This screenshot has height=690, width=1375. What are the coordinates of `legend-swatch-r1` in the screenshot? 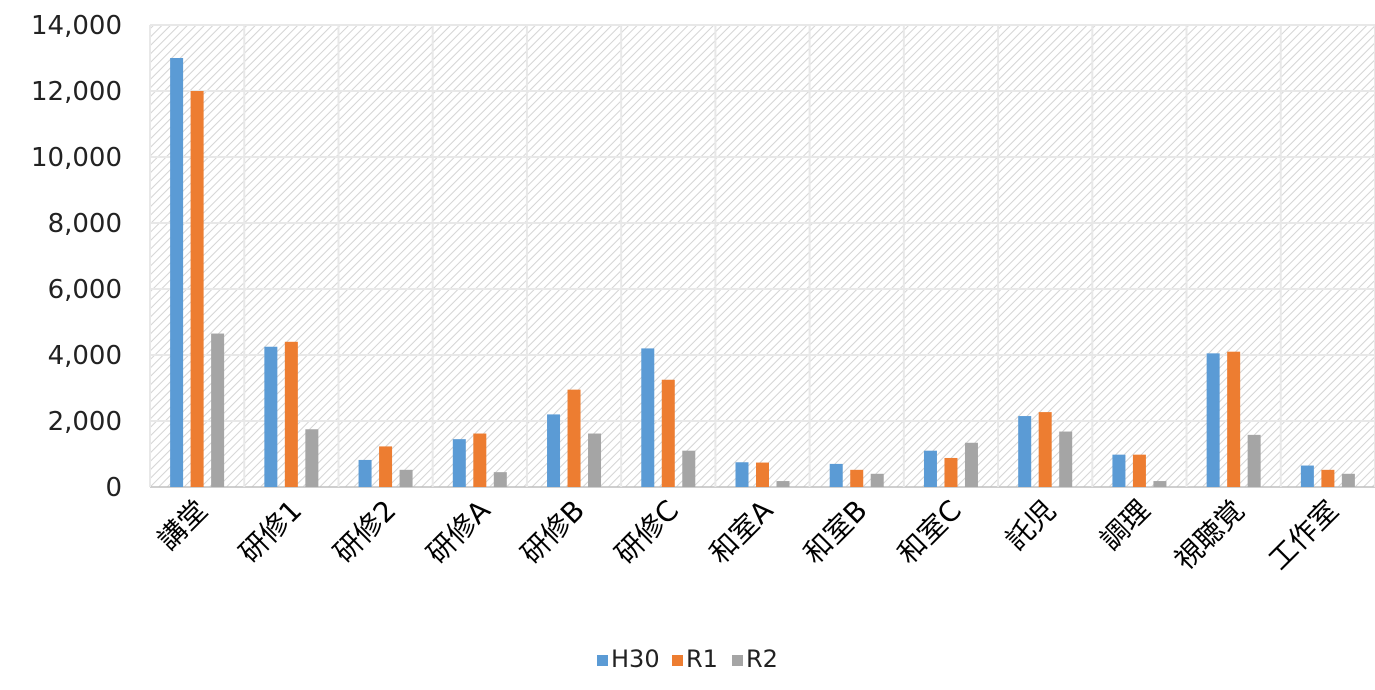 It's located at (677, 660).